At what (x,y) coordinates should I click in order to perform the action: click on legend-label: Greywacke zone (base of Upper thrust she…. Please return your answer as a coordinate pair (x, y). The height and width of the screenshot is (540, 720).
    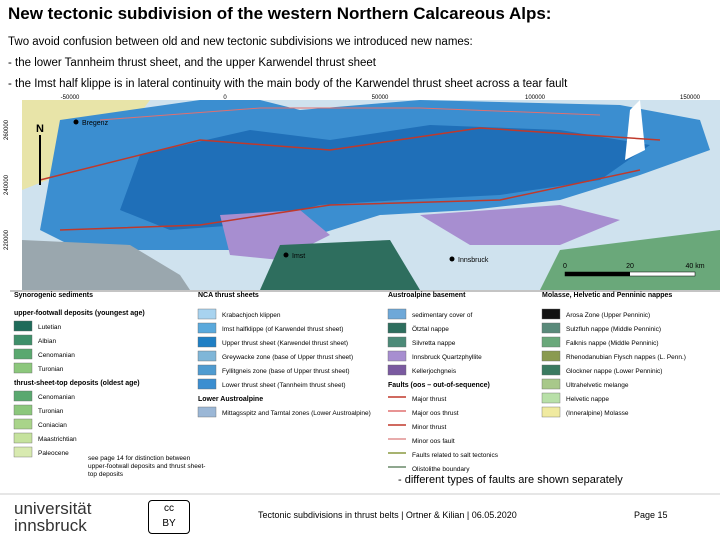
    Looking at the image, I should click on (287, 357).